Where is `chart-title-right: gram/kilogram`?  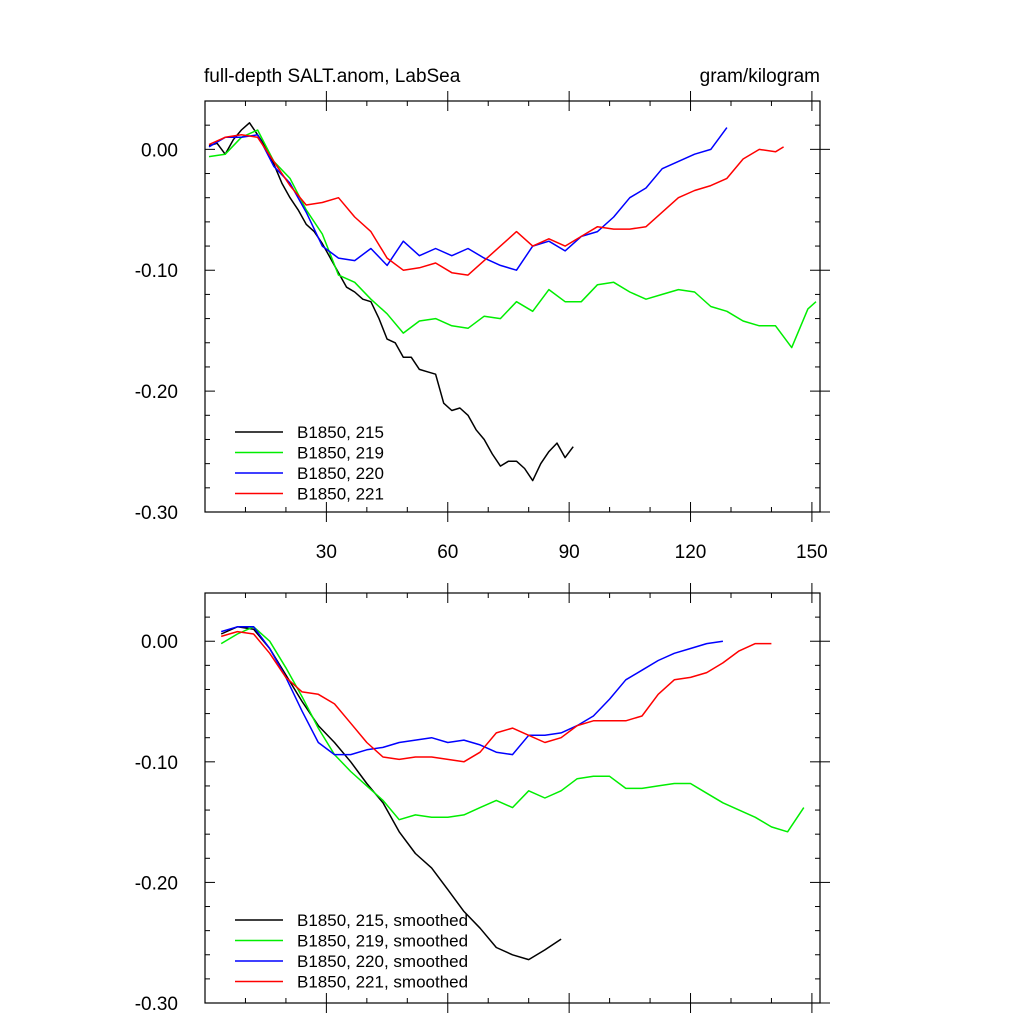 chart-title-right: gram/kilogram is located at coordinates (760, 76).